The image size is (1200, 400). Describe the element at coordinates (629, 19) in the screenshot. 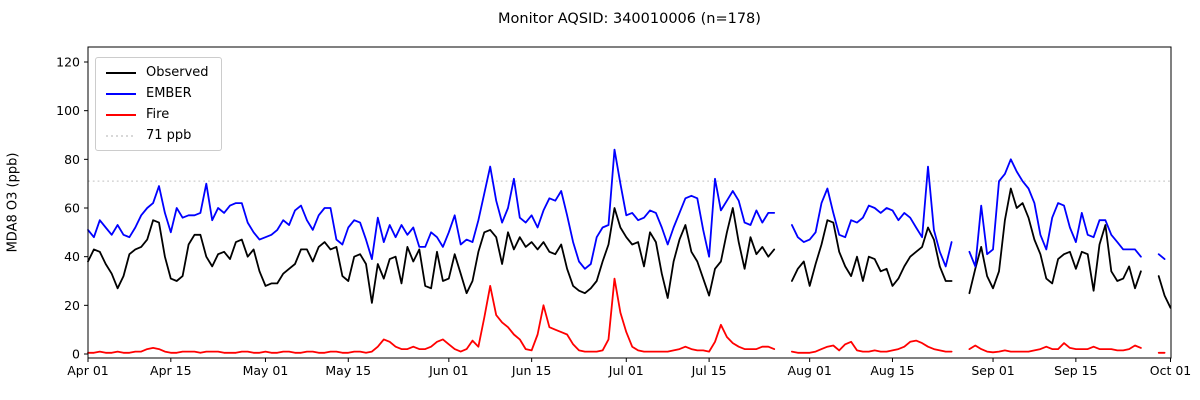

I see `chart-title: Monitor AQSID: 340010006 (n=178)` at that location.